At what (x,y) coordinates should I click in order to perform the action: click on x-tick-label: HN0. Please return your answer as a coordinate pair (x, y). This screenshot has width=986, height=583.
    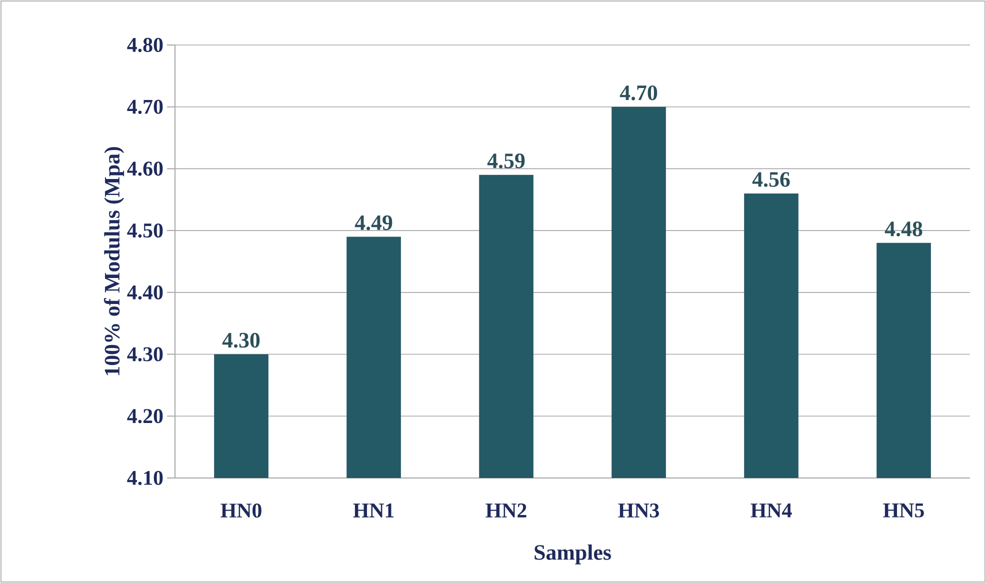
    Looking at the image, I should click on (241, 511).